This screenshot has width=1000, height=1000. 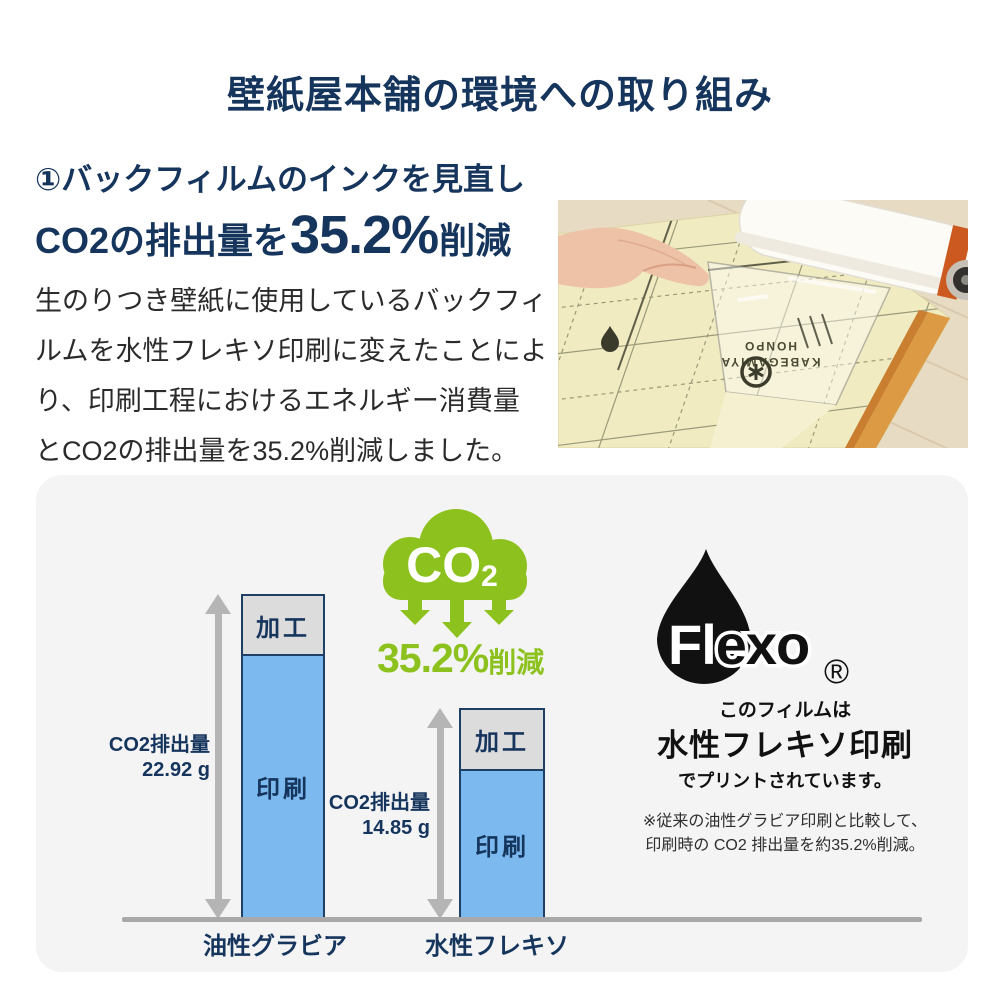 I want to click on film-print-text: HONPO, so click(x=770, y=346).